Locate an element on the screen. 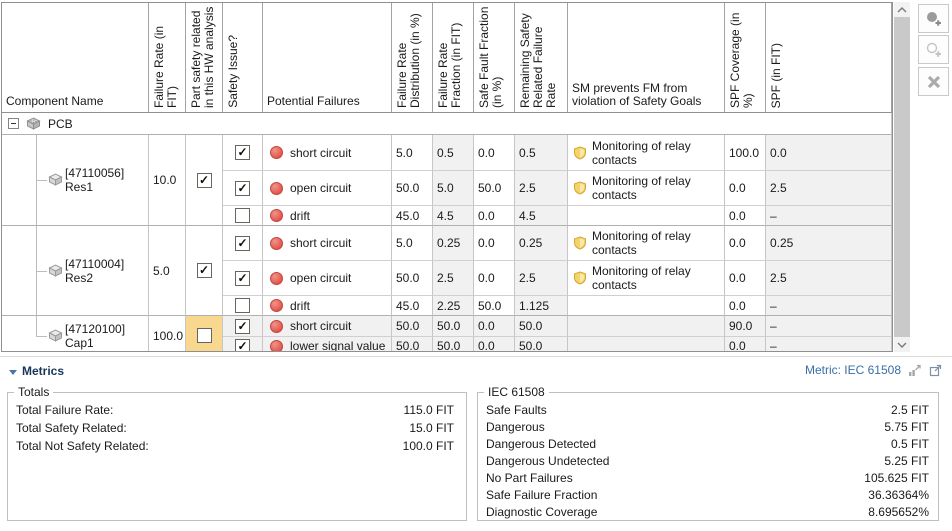  component-id: [47110004] is located at coordinates (95, 263).